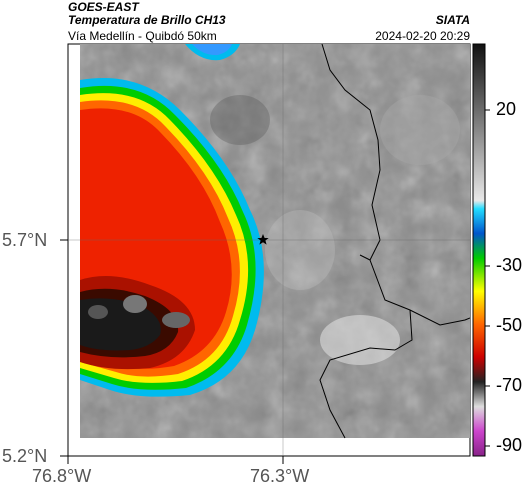 Image resolution: width=526 pixels, height=491 pixels. I want to click on source-label: SIATA, so click(452, 20).